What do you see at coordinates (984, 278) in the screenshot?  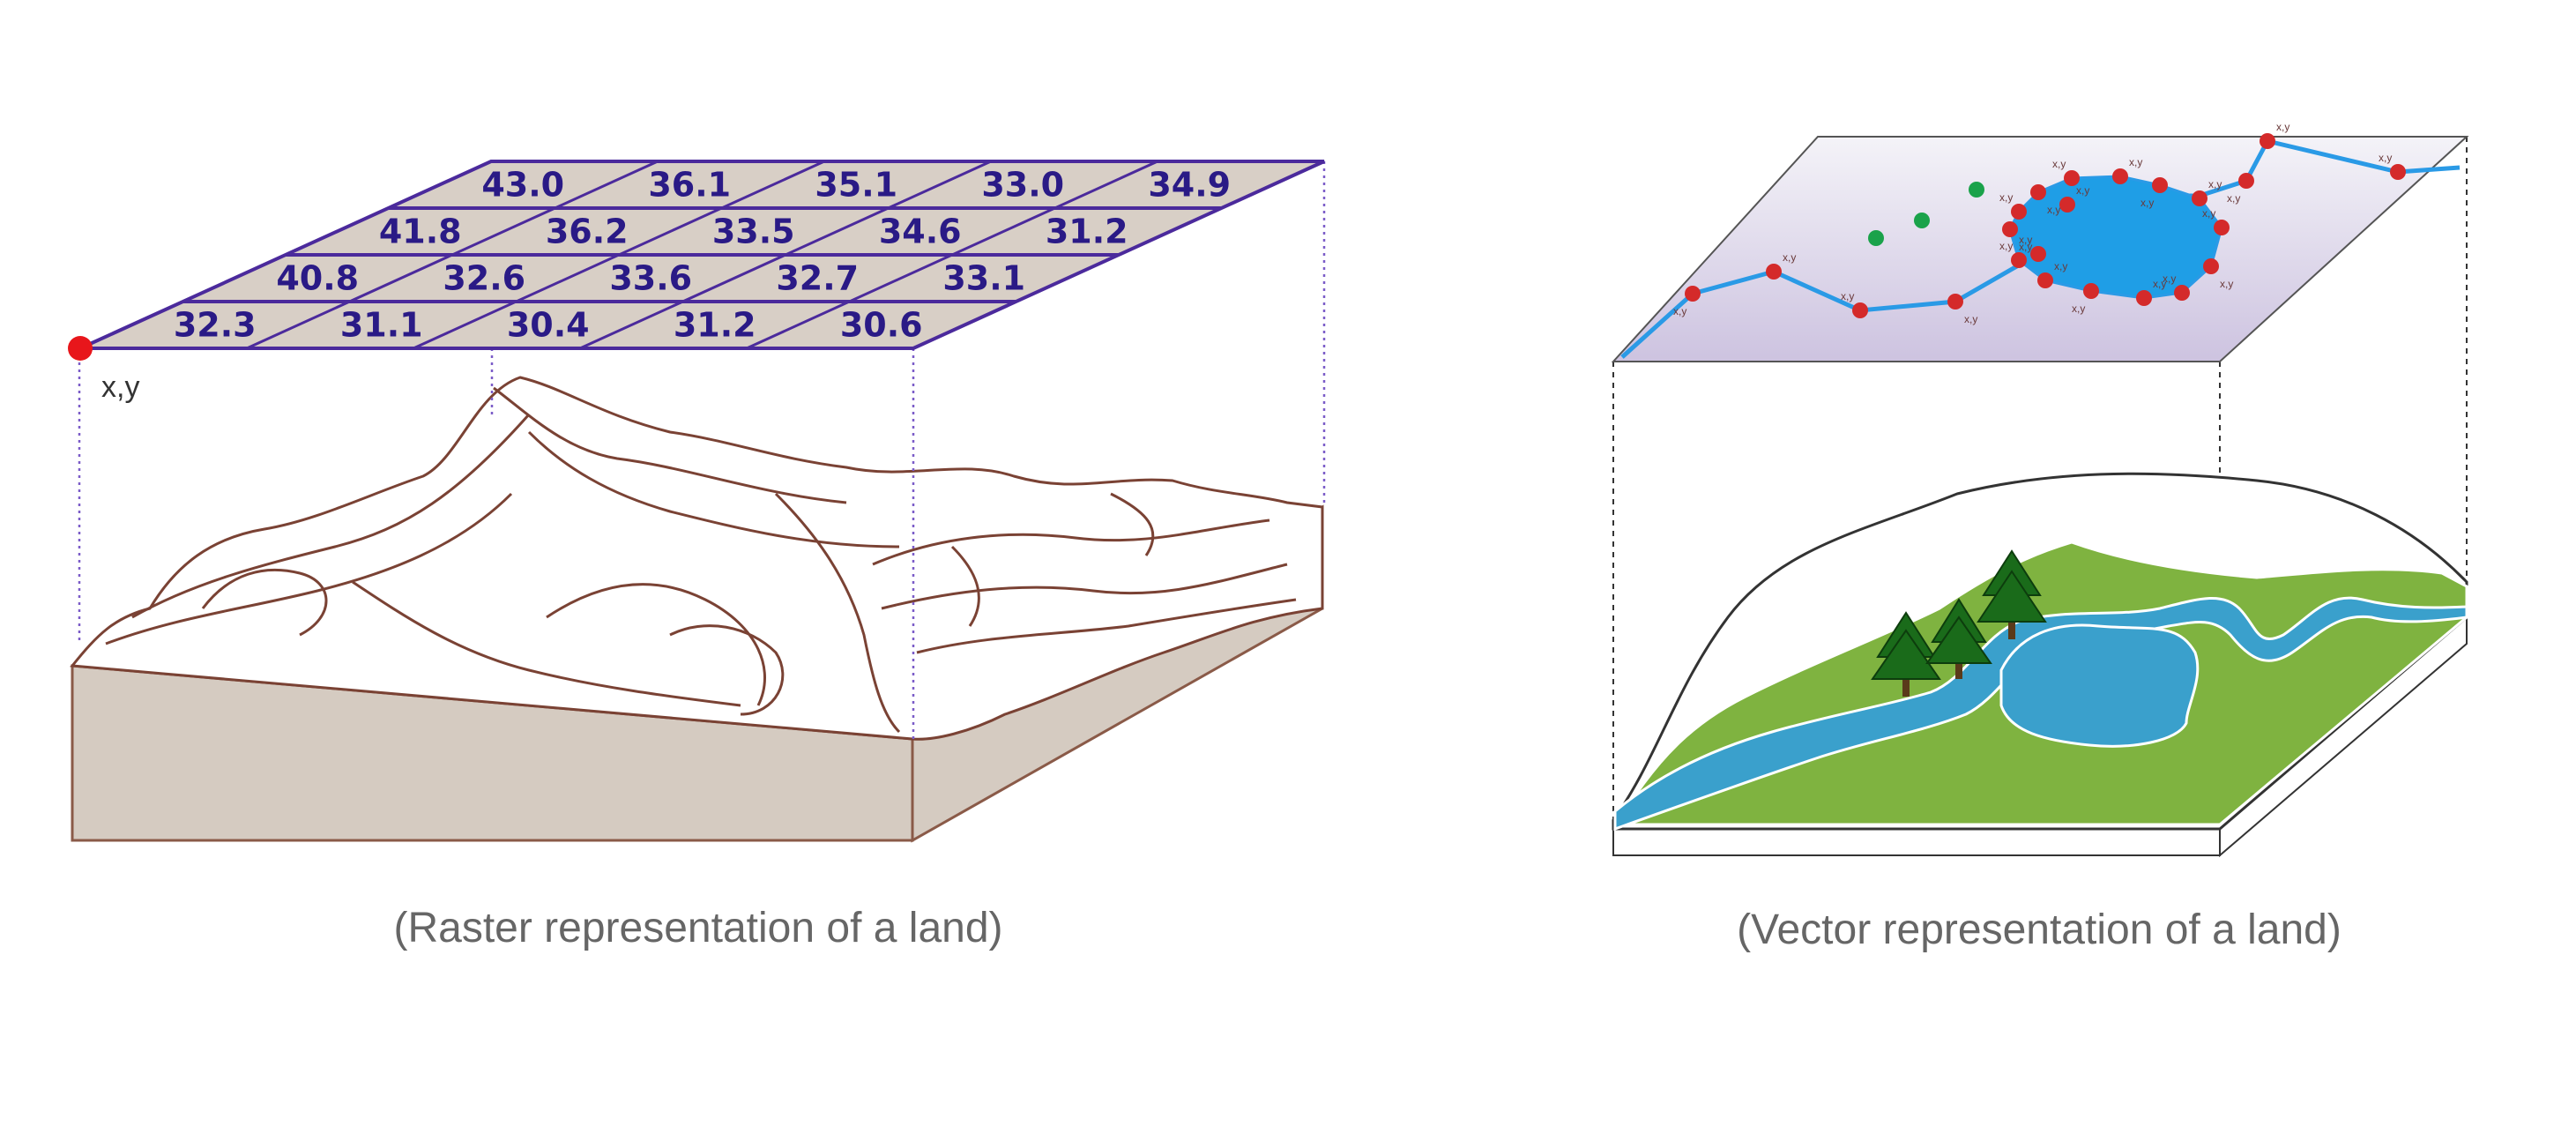 I see `grid-cell-value: 33.1` at bounding box center [984, 278].